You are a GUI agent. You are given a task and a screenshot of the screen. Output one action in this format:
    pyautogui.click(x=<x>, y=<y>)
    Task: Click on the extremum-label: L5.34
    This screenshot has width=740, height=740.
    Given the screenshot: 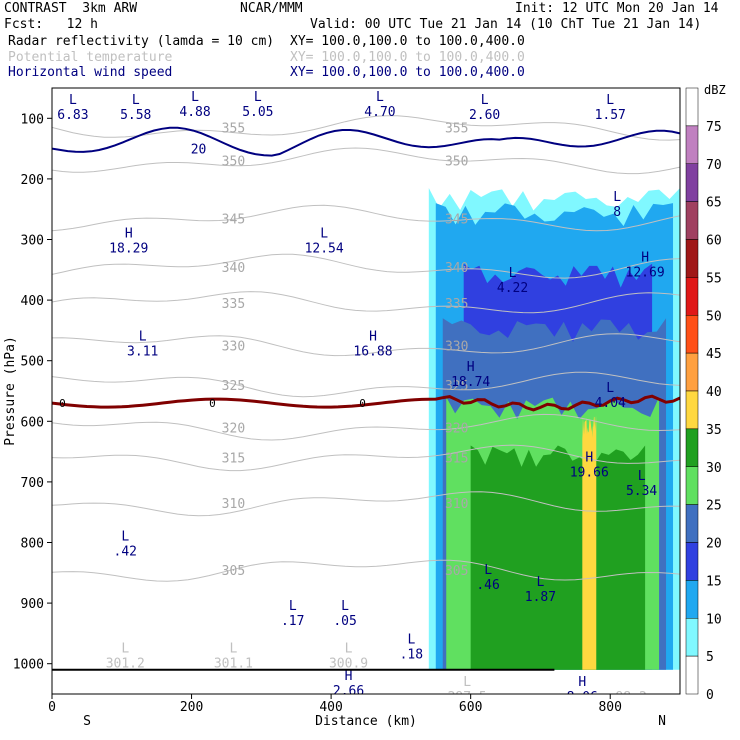 What is the action you would take?
    pyautogui.click(x=641, y=484)
    